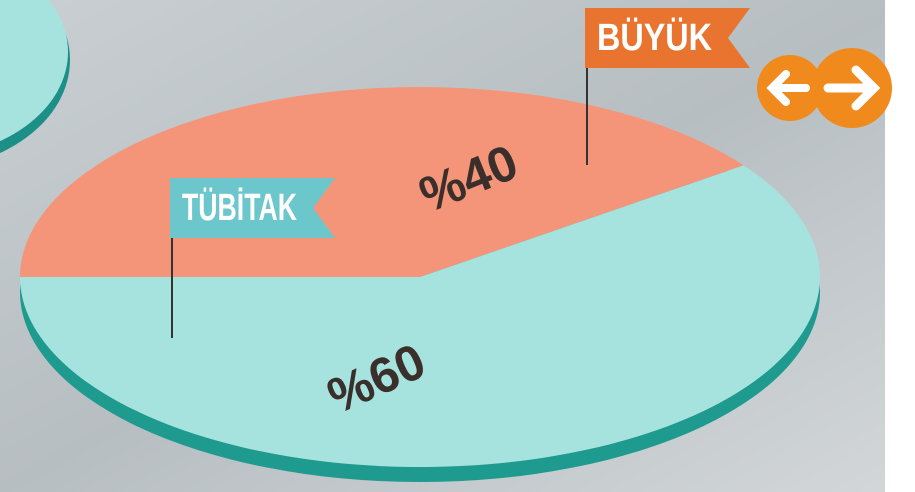 The image size is (915, 492). I want to click on arrows, so click(824, 88).